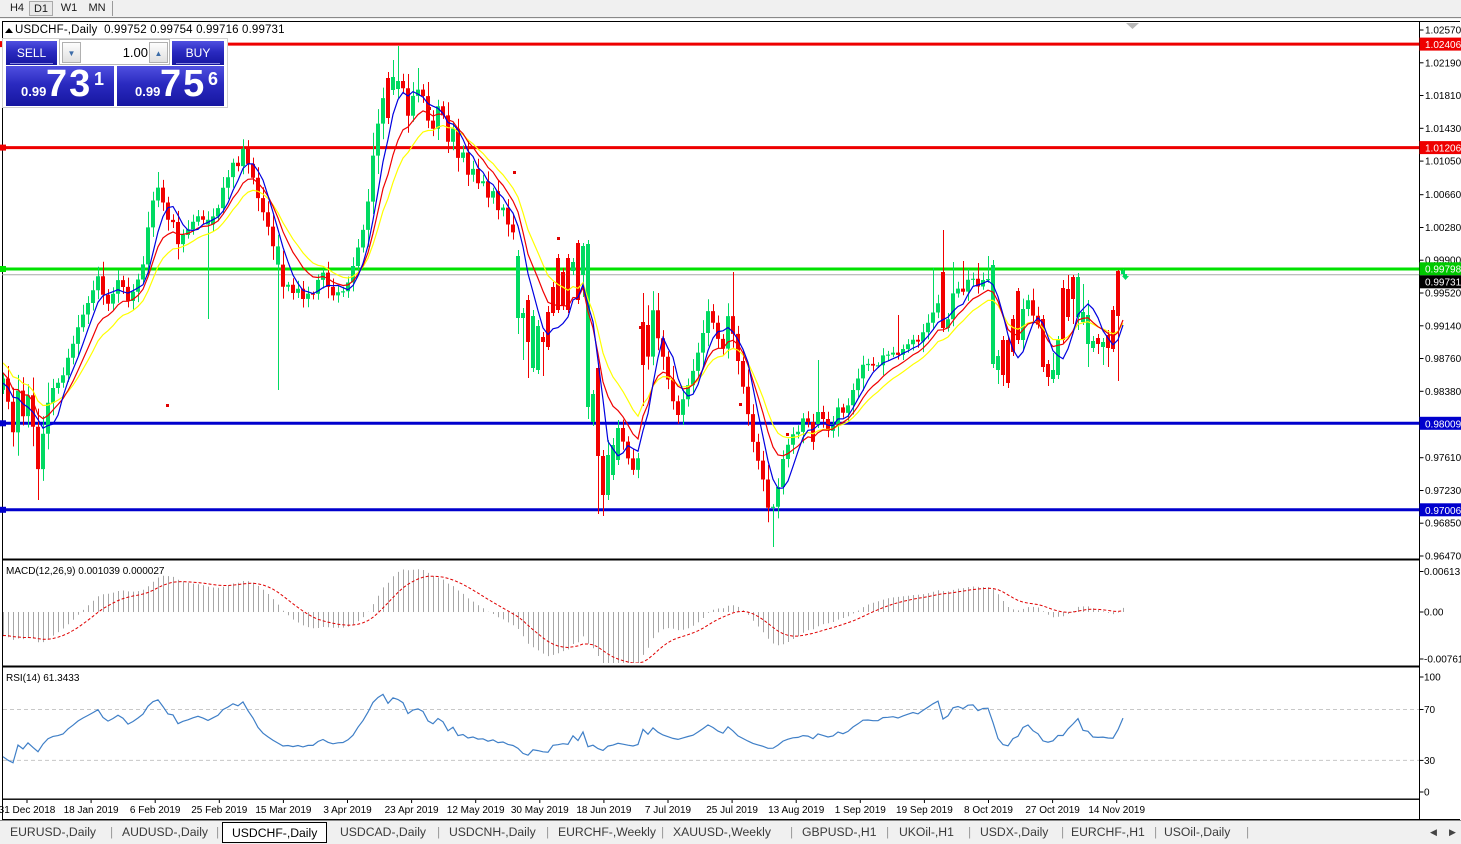  Describe the element at coordinates (1443, 162) in the screenshot. I see `svg-text: 1.01050` at that location.